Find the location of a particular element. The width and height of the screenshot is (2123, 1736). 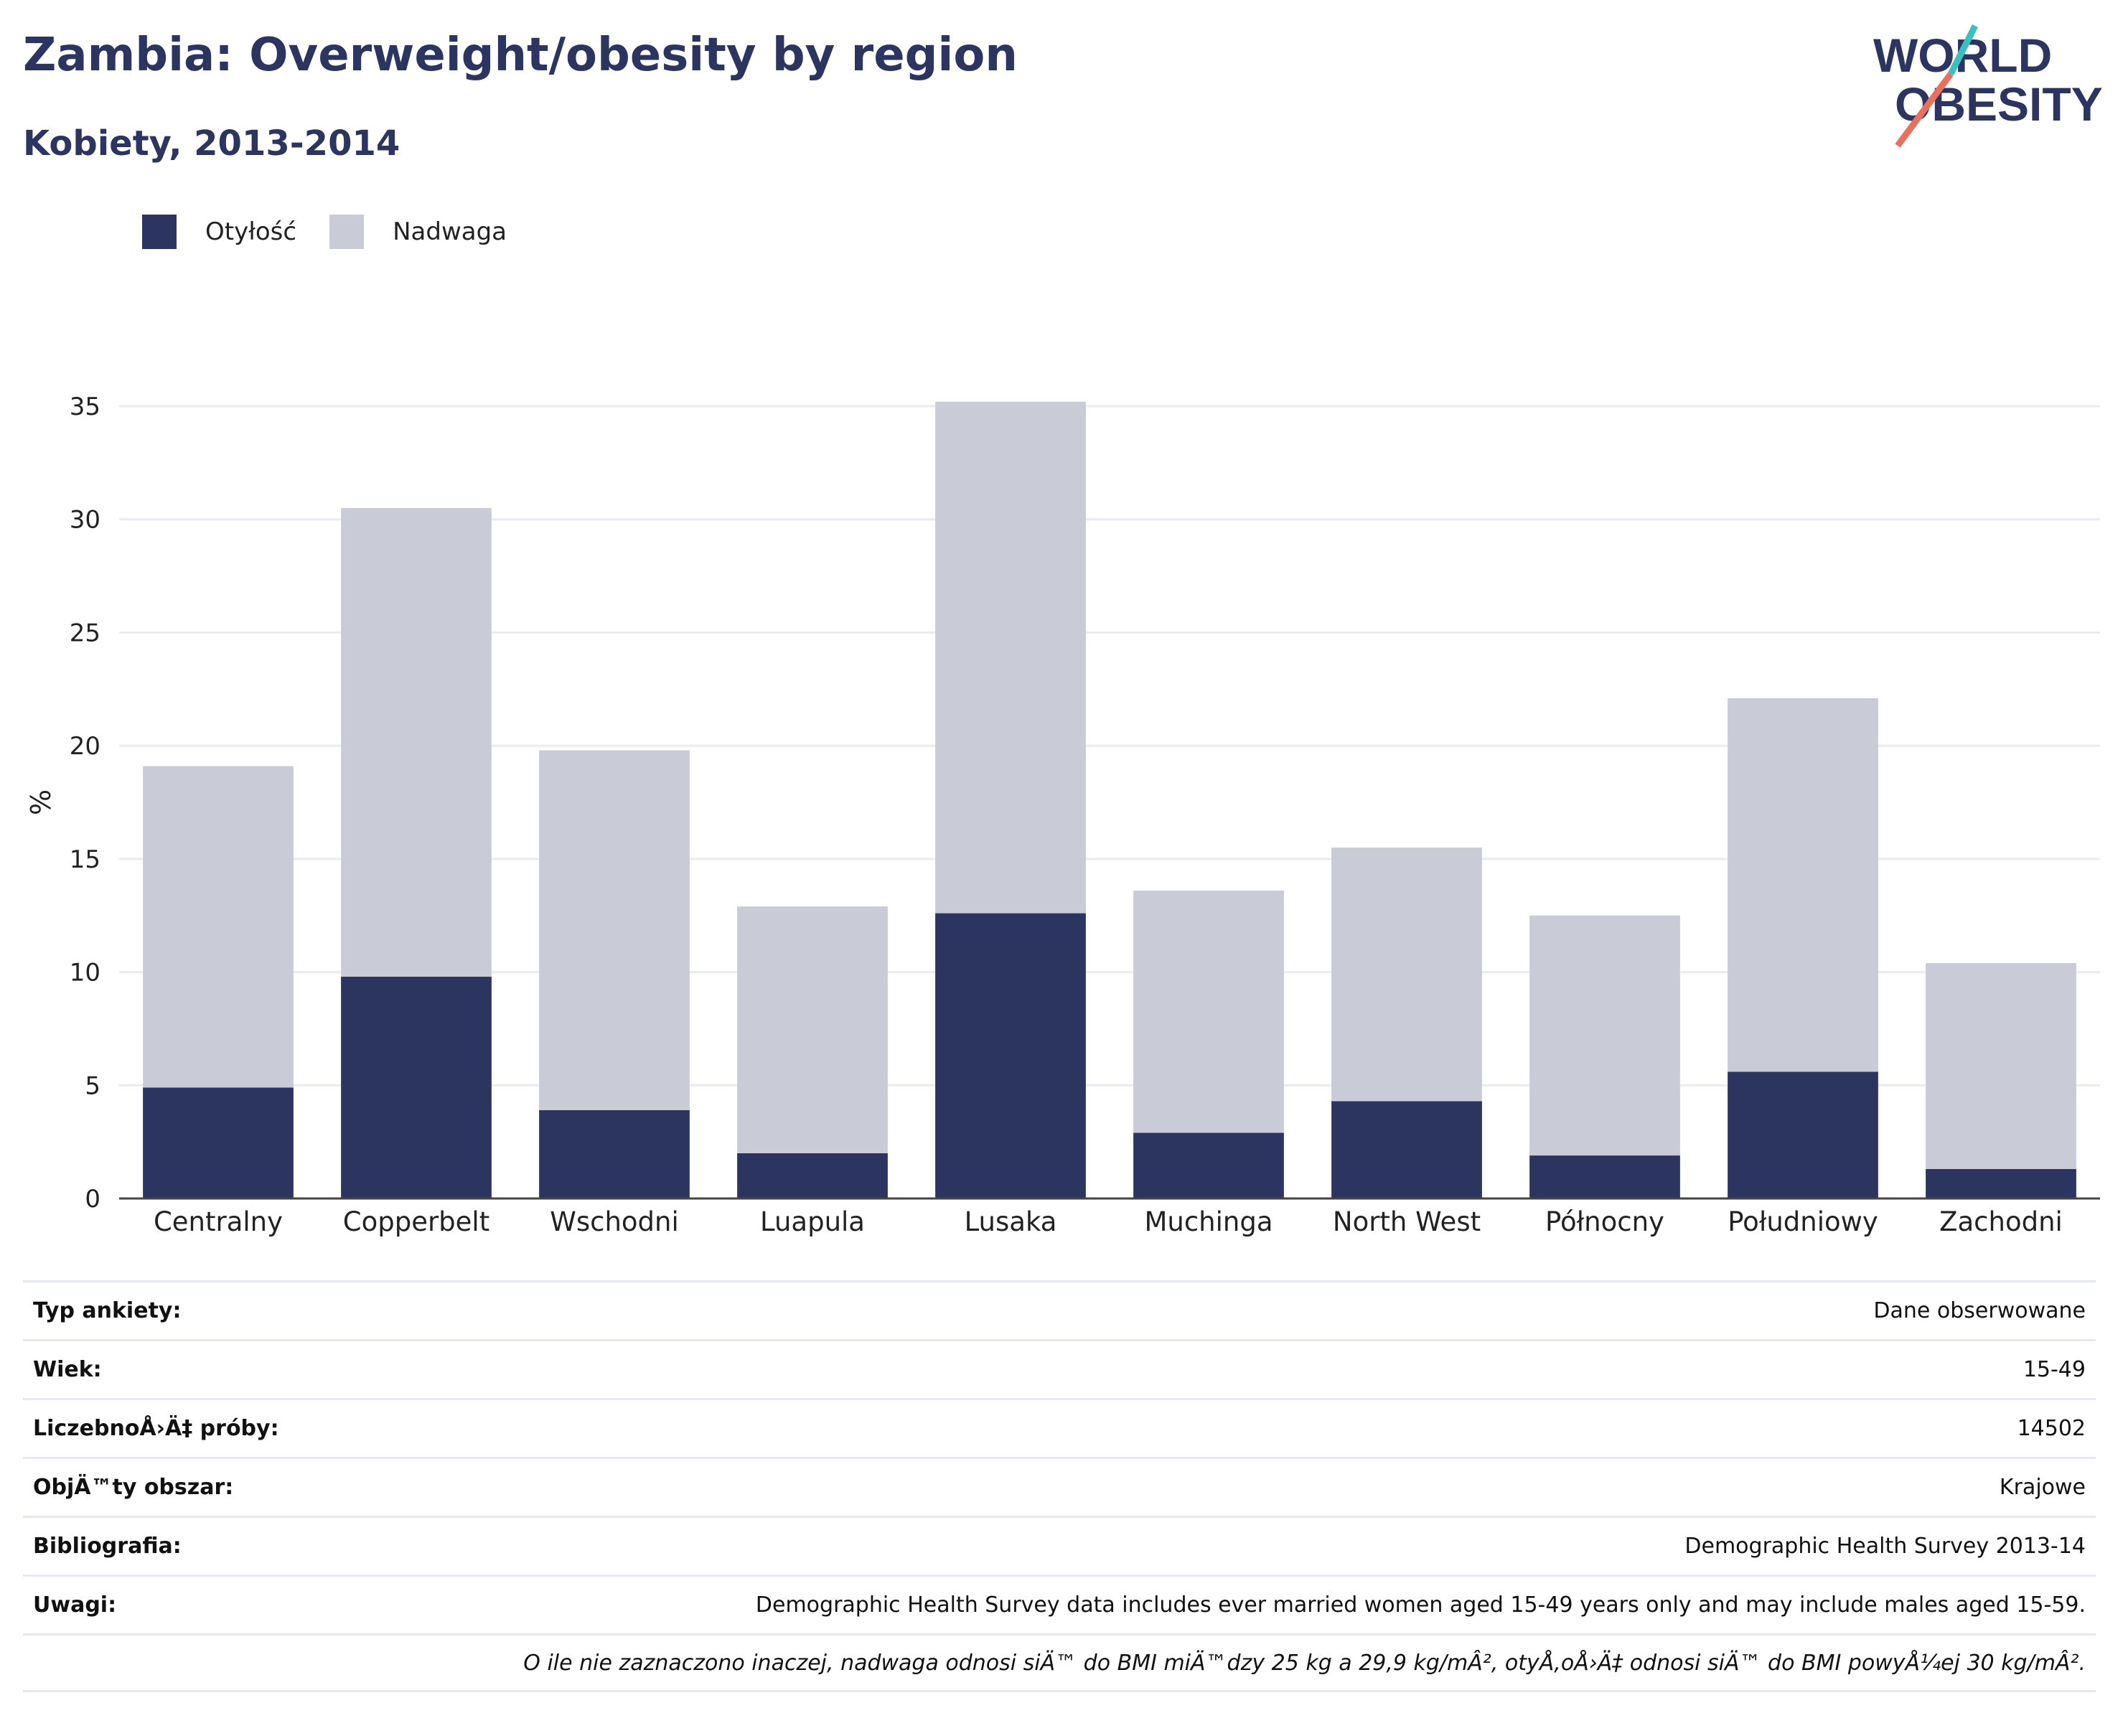

meta-row-sample-size: LiczebnoÅ›Ä‡ próby: 14502 is located at coordinates (1059, 1427).